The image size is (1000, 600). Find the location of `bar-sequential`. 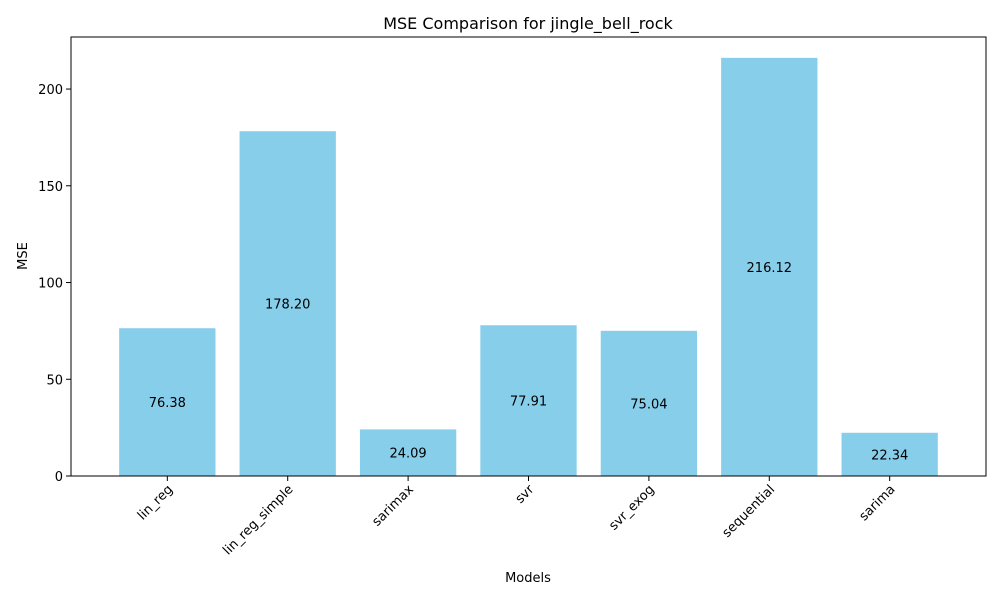

bar-sequential is located at coordinates (769, 267).